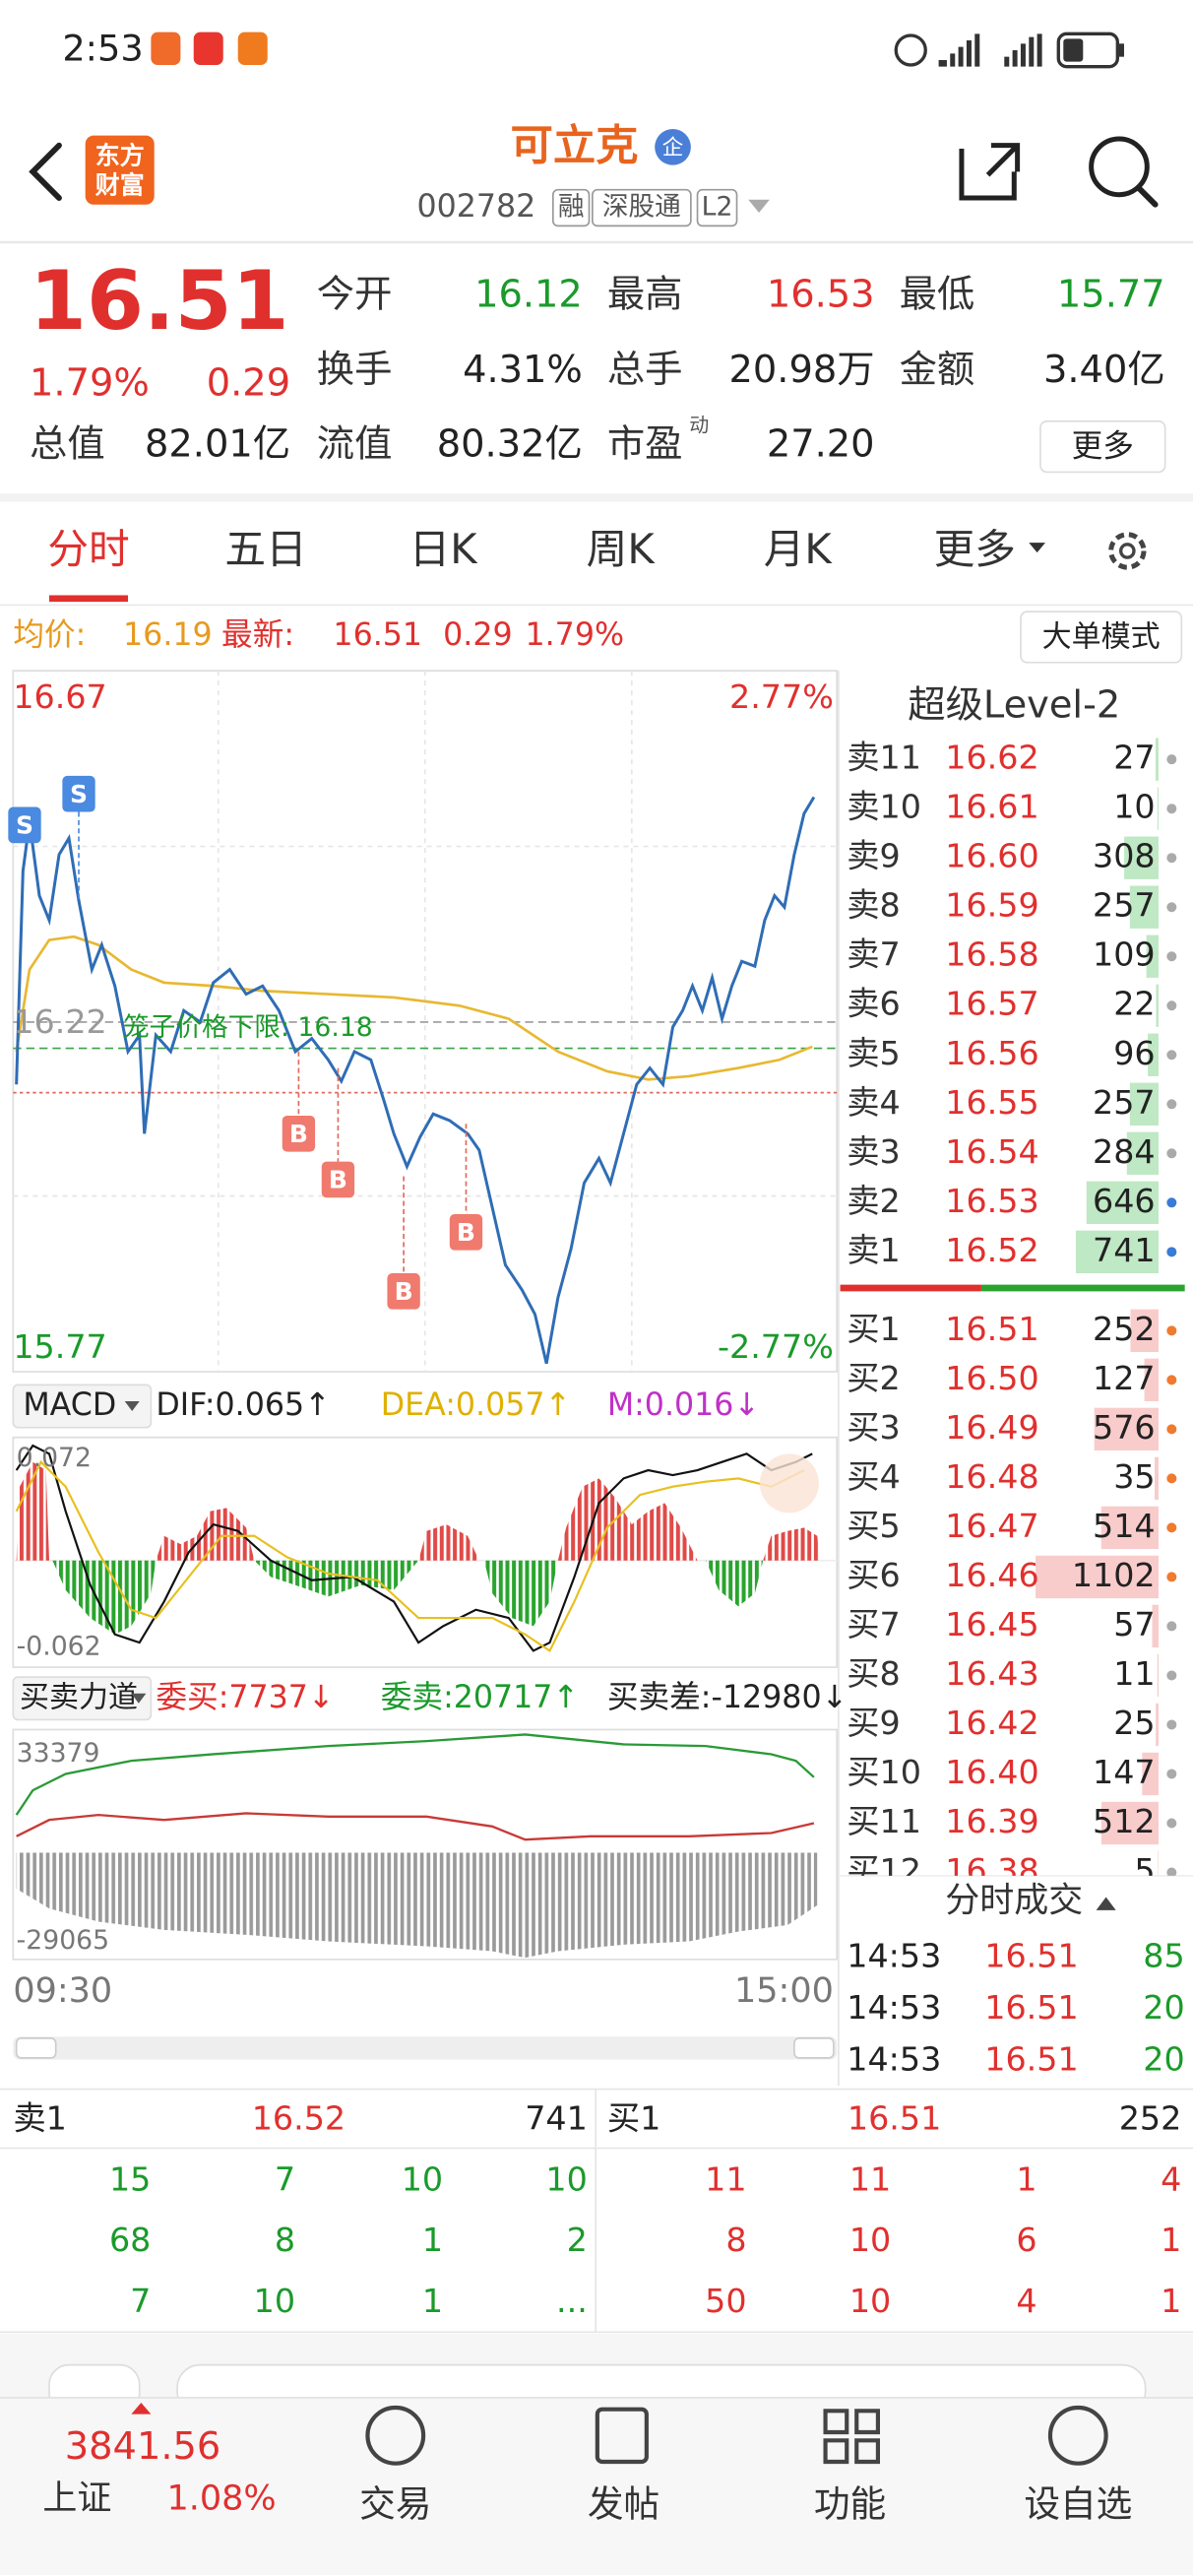 Image resolution: width=1193 pixels, height=2576 pixels. What do you see at coordinates (79, 1697) in the screenshot?
I see `indicator-name: 买卖力道` at bounding box center [79, 1697].